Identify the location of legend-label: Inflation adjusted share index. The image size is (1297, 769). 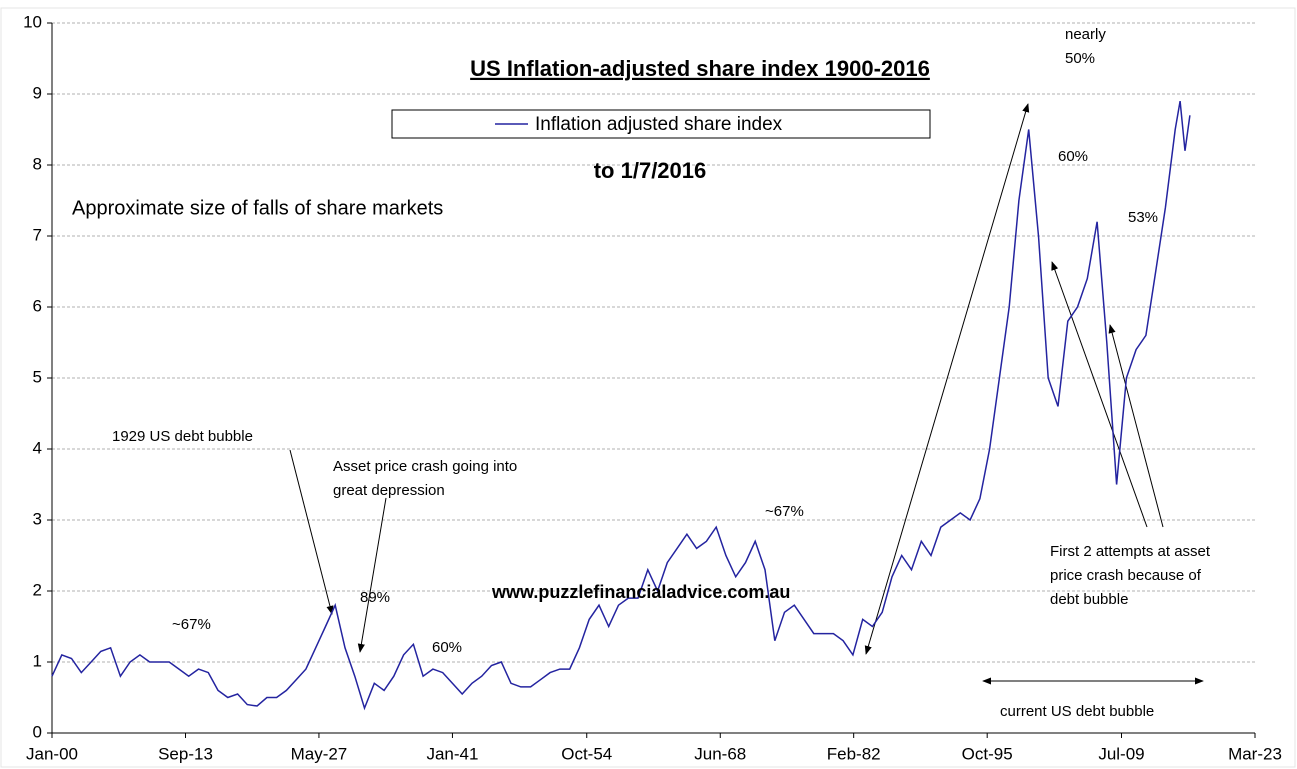
(659, 124).